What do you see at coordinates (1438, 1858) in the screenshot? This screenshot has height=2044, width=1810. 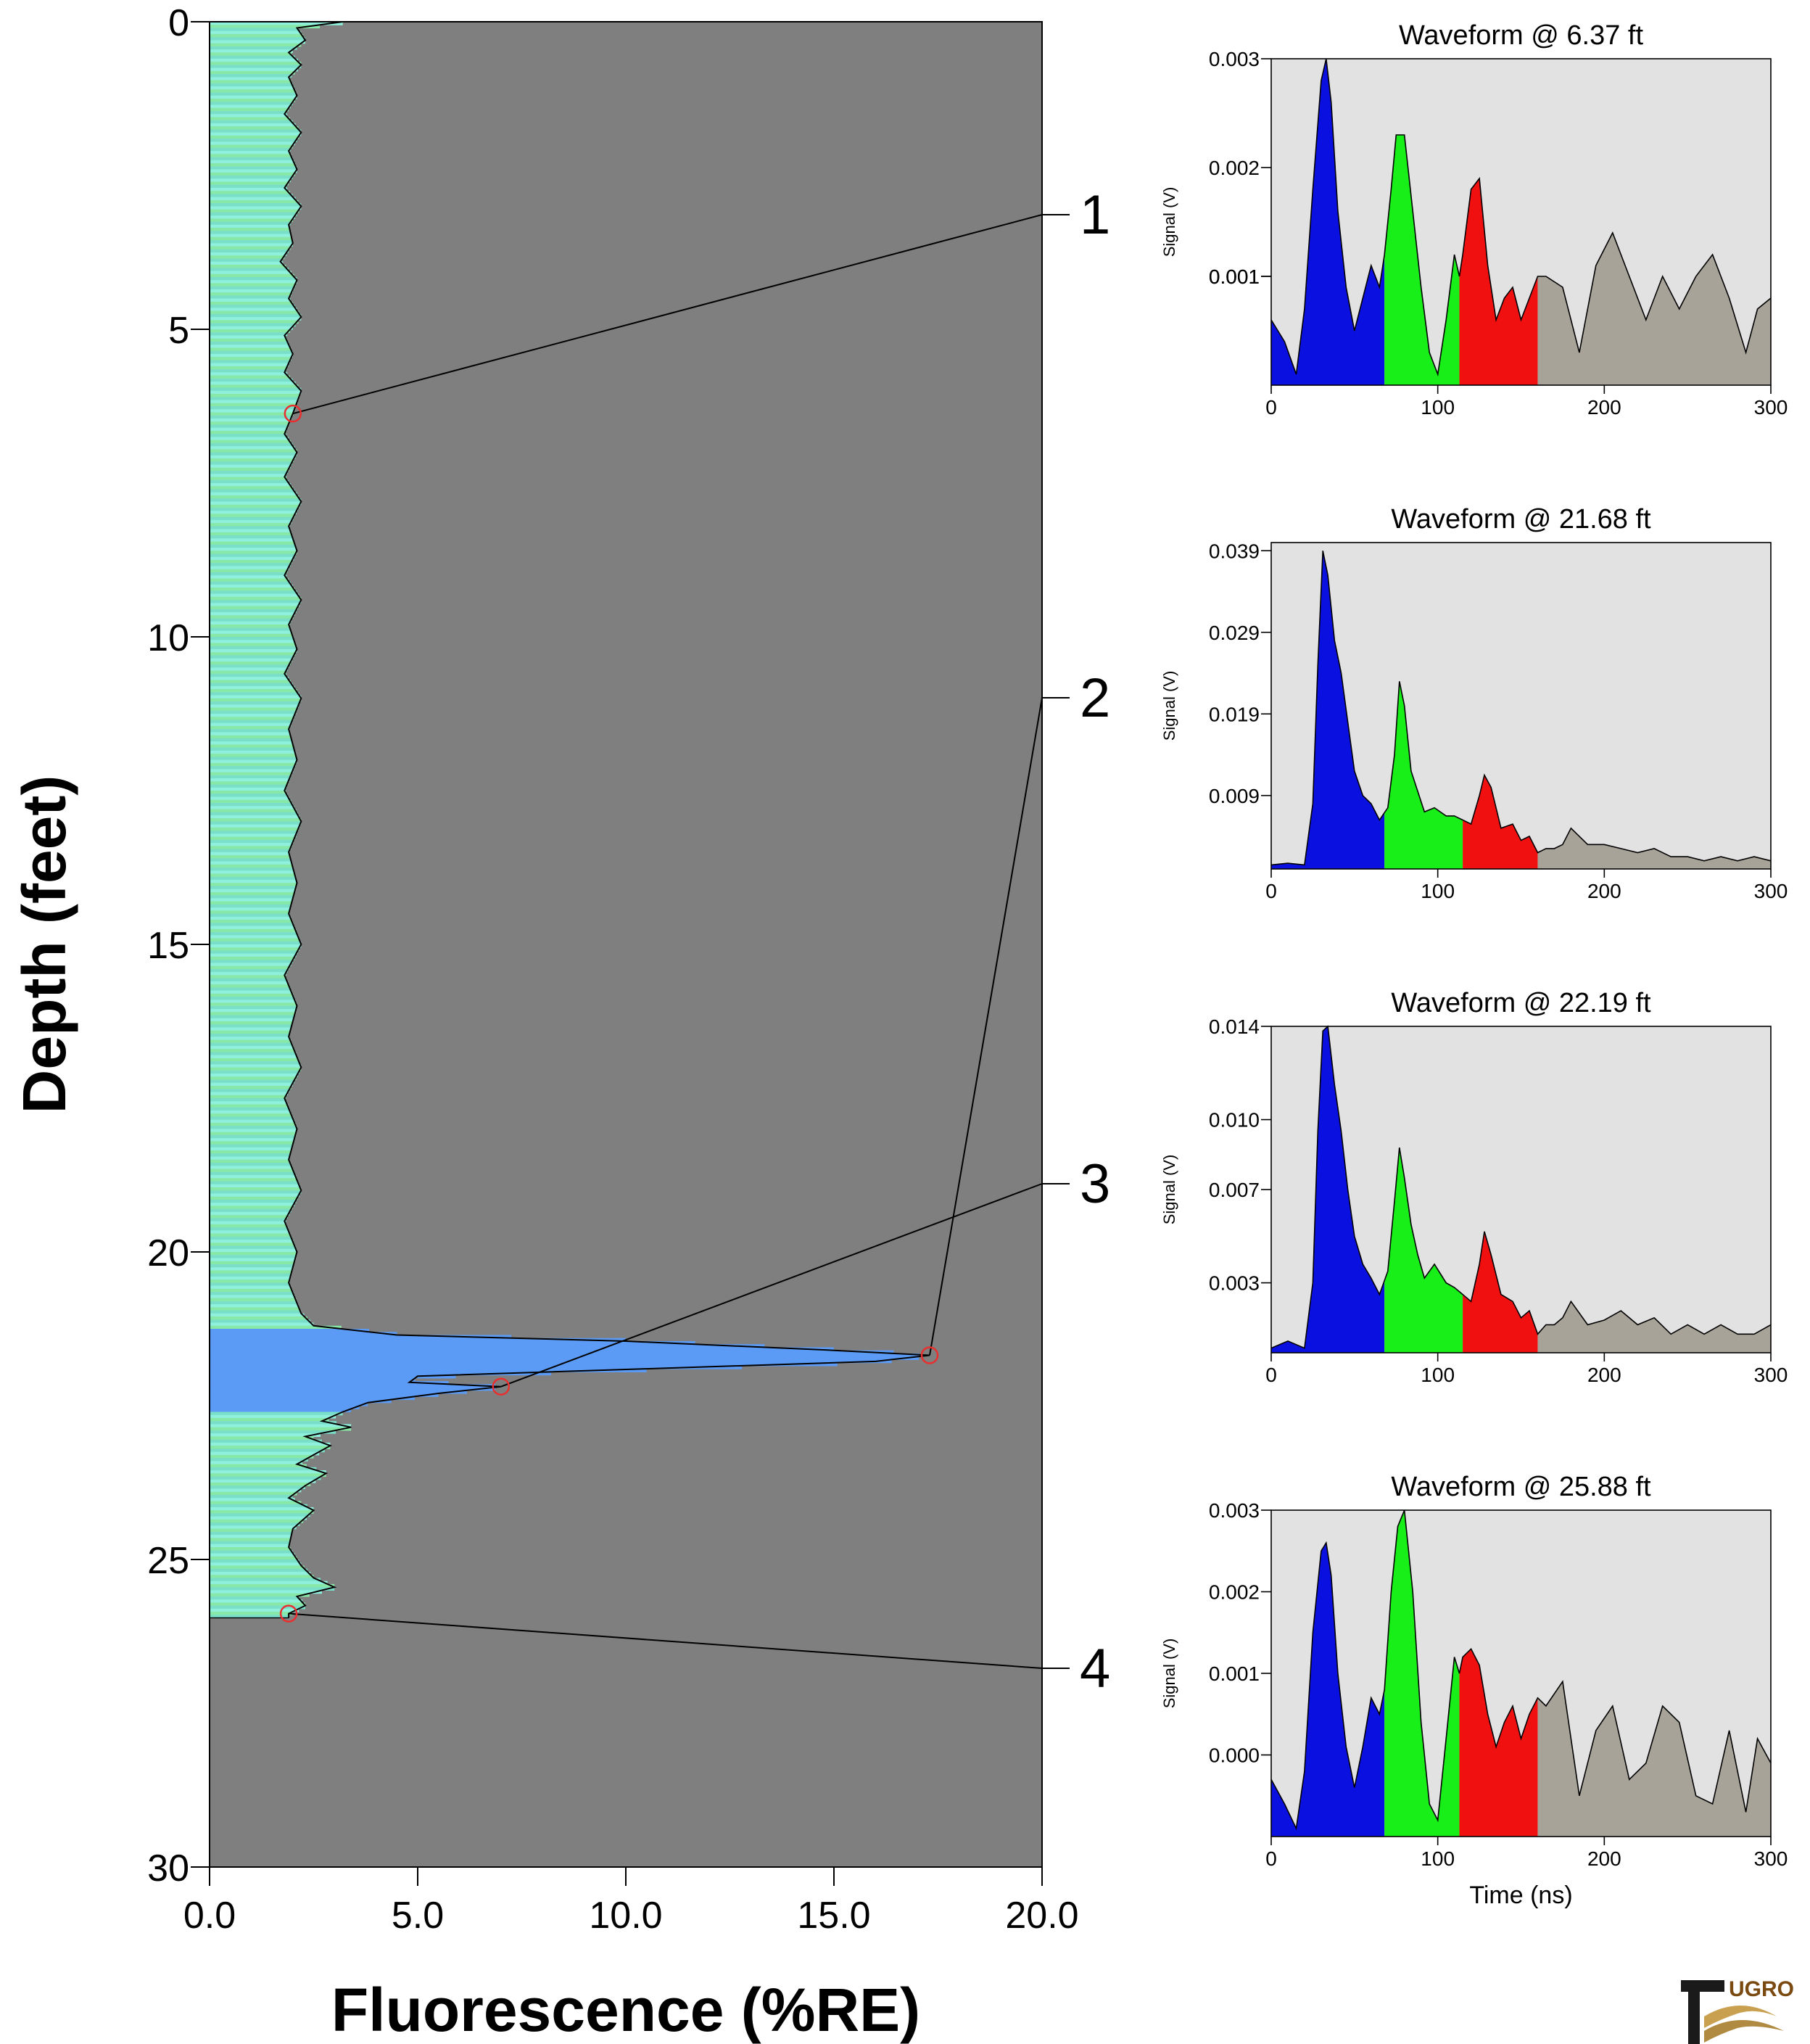 I see `x-tick-label: 100` at bounding box center [1438, 1858].